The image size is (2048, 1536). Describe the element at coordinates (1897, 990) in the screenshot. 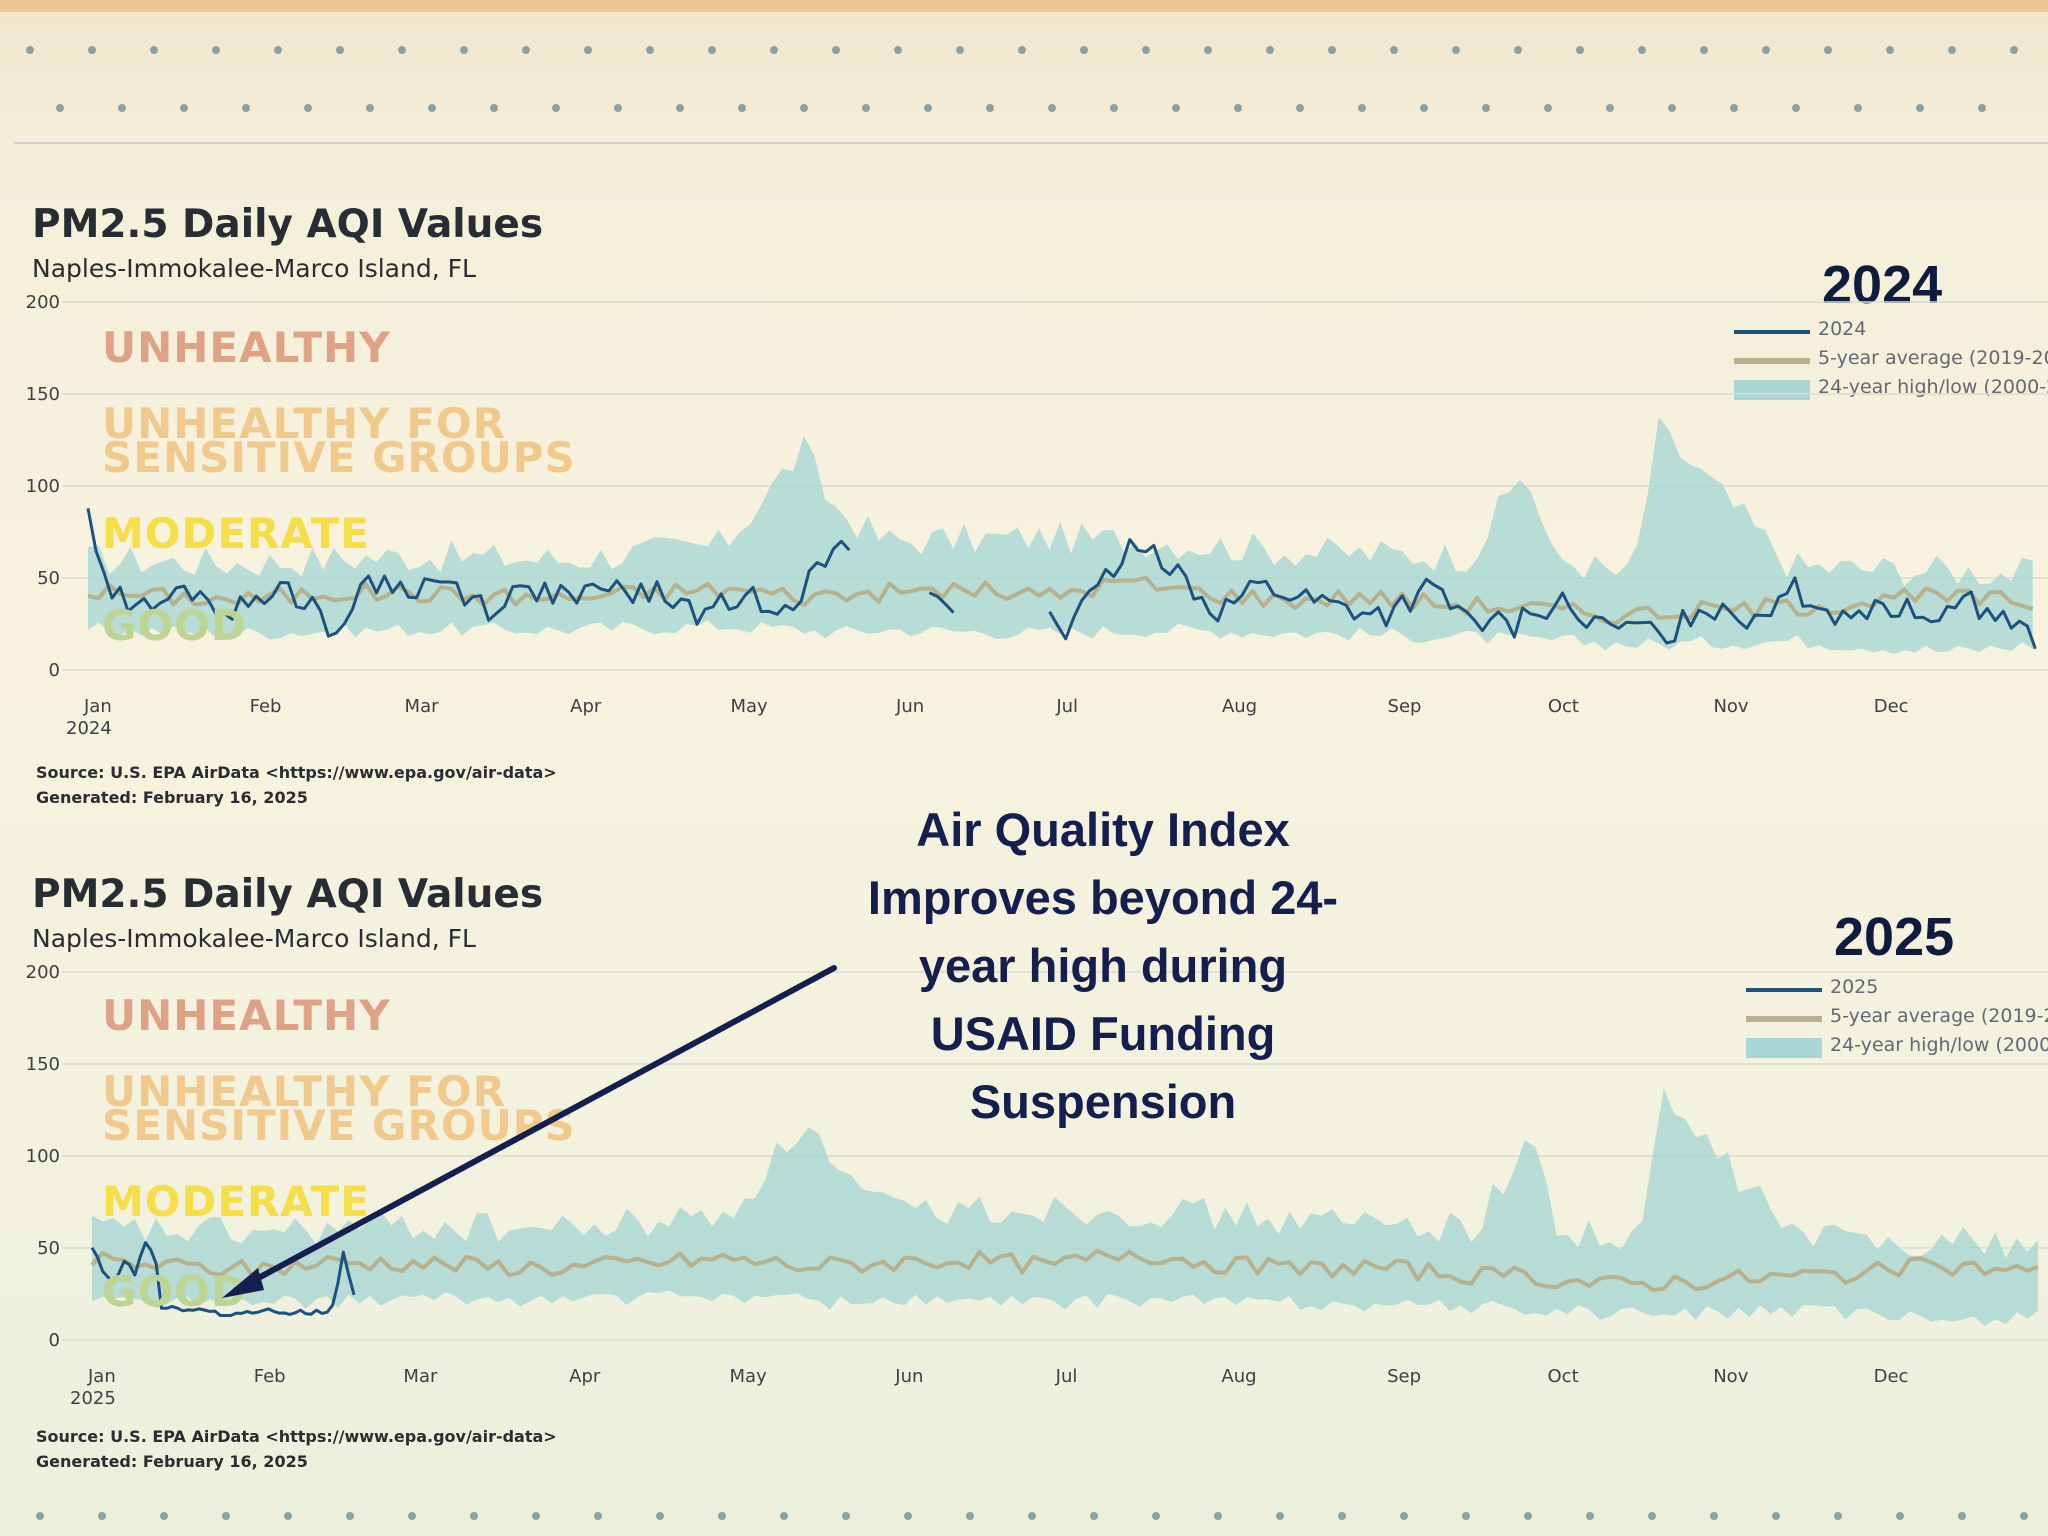

I see `legend-item-observed: 2025` at that location.